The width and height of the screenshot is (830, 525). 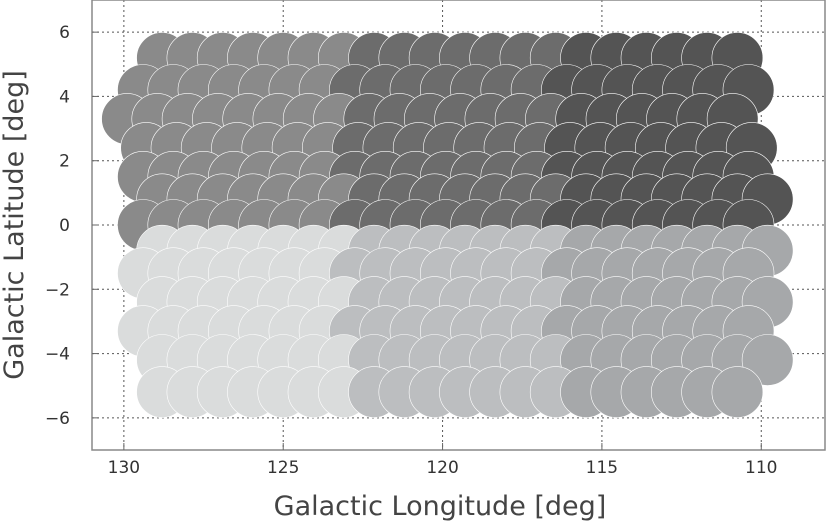 What do you see at coordinates (440, 506) in the screenshot?
I see `x-axis-title: Galactic Longitude [deg]` at bounding box center [440, 506].